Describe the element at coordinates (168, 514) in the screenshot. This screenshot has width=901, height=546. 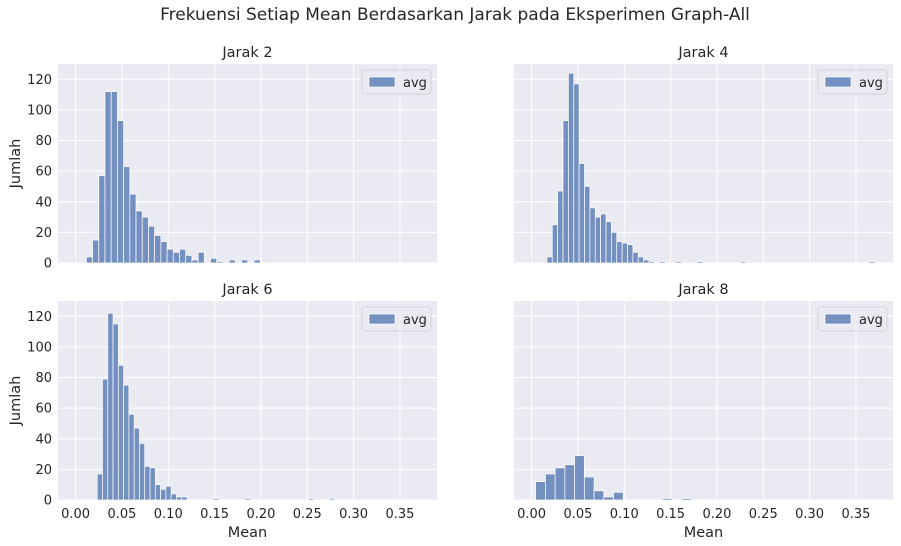
I see `x-tick-label: 0.10` at that location.